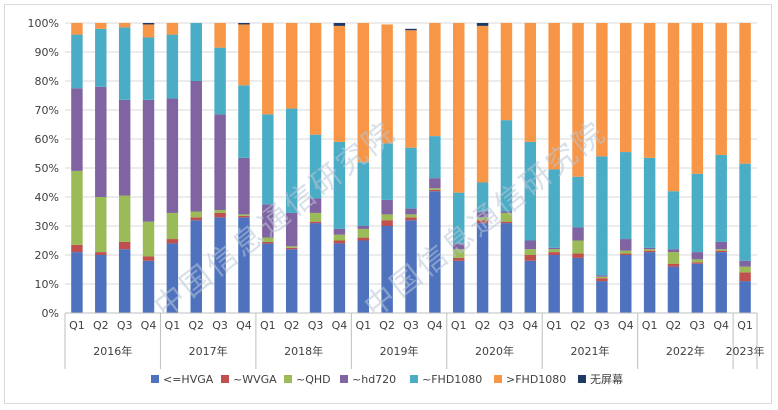  Describe the element at coordinates (368, 379) in the screenshot. I see `legend-item: ~hd720` at that location.